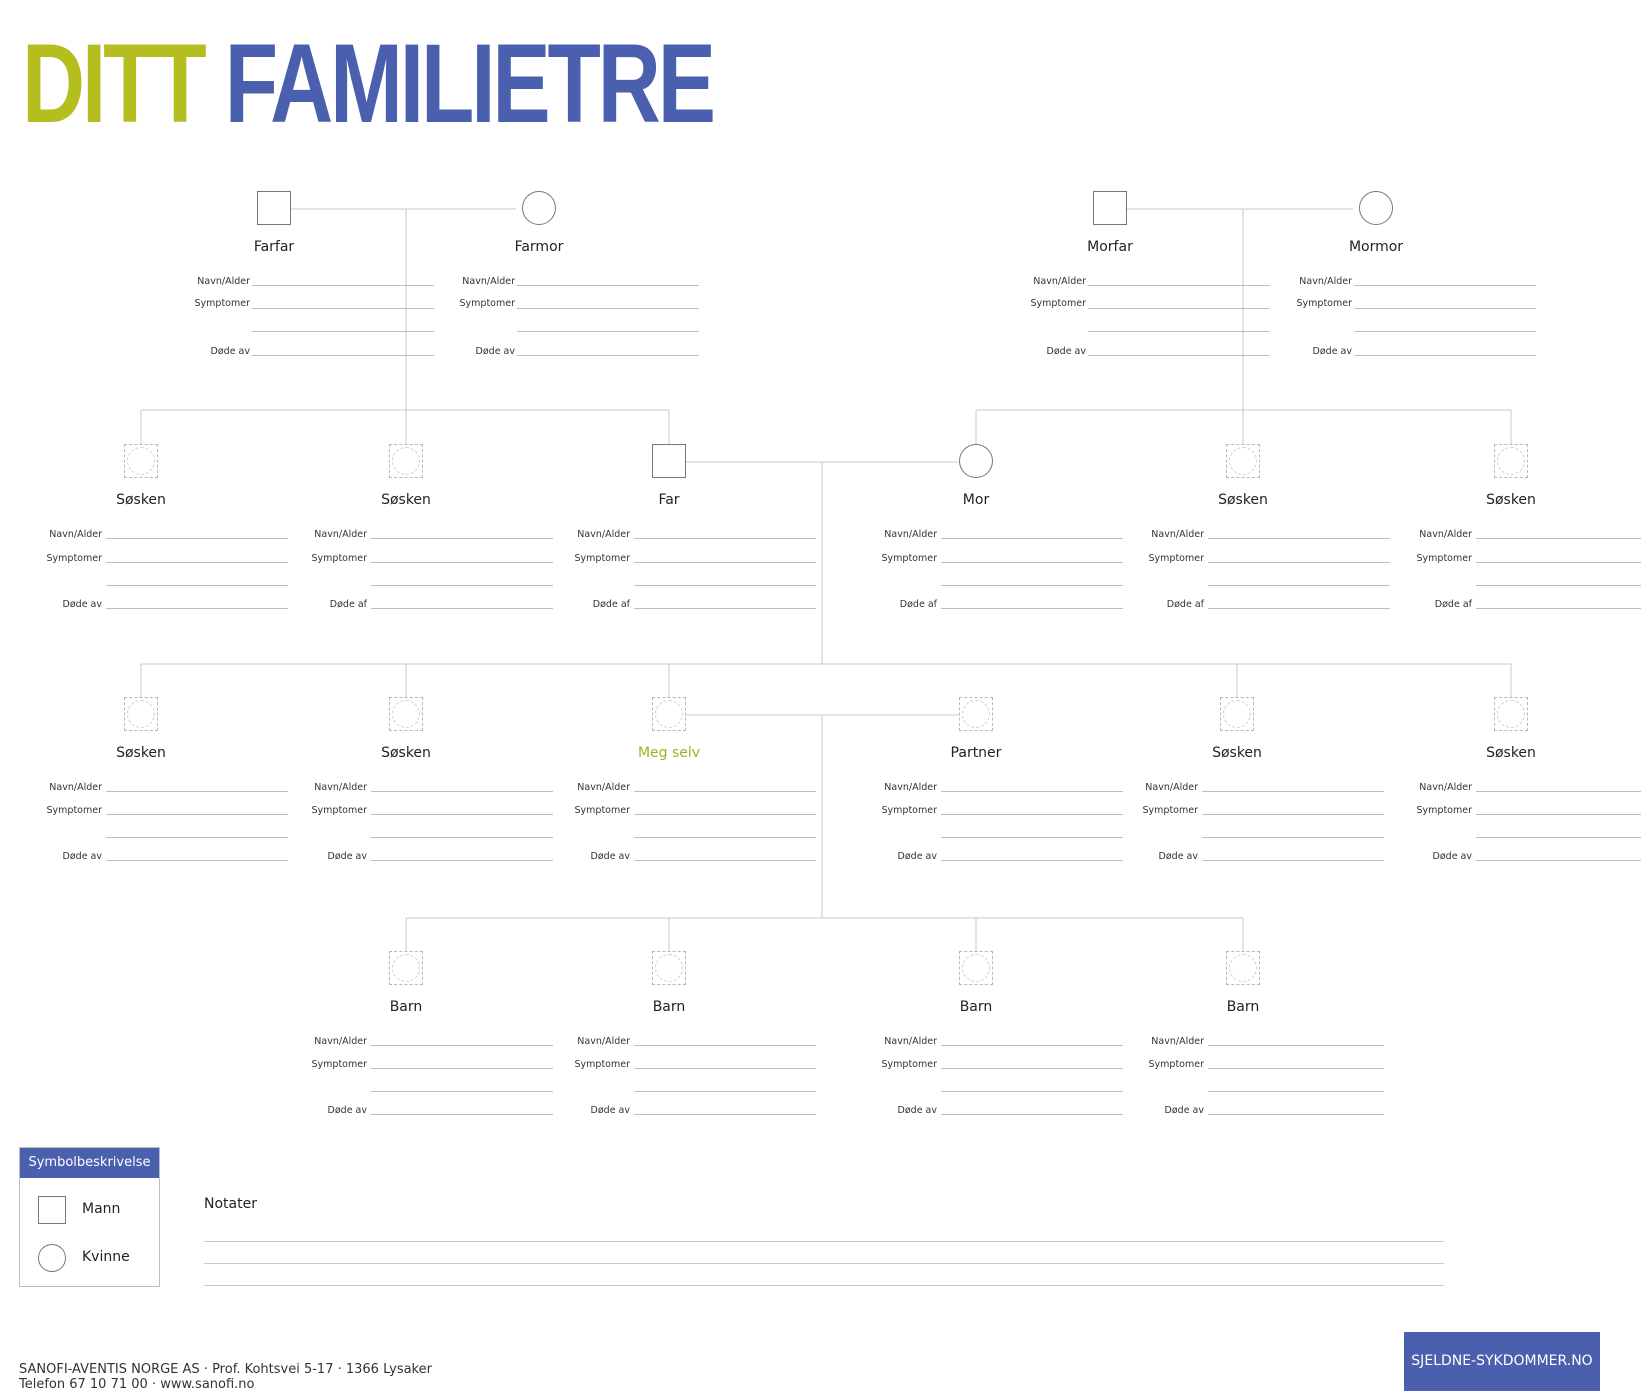 Image resolution: width=1643 pixels, height=1392 pixels. What do you see at coordinates (89, 1163) in the screenshot?
I see `legend-title: Symbolbeskrivelse` at bounding box center [89, 1163].